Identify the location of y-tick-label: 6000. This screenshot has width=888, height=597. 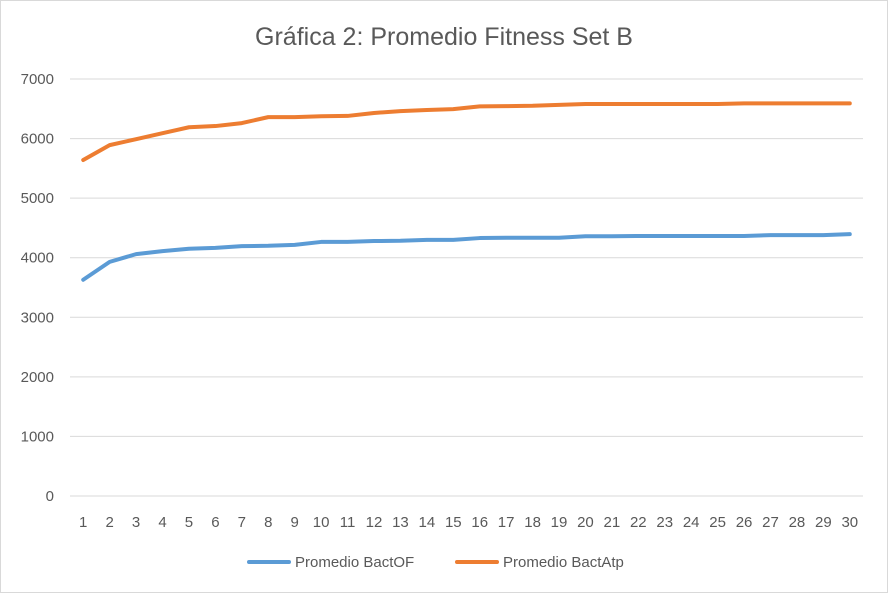
(37, 139).